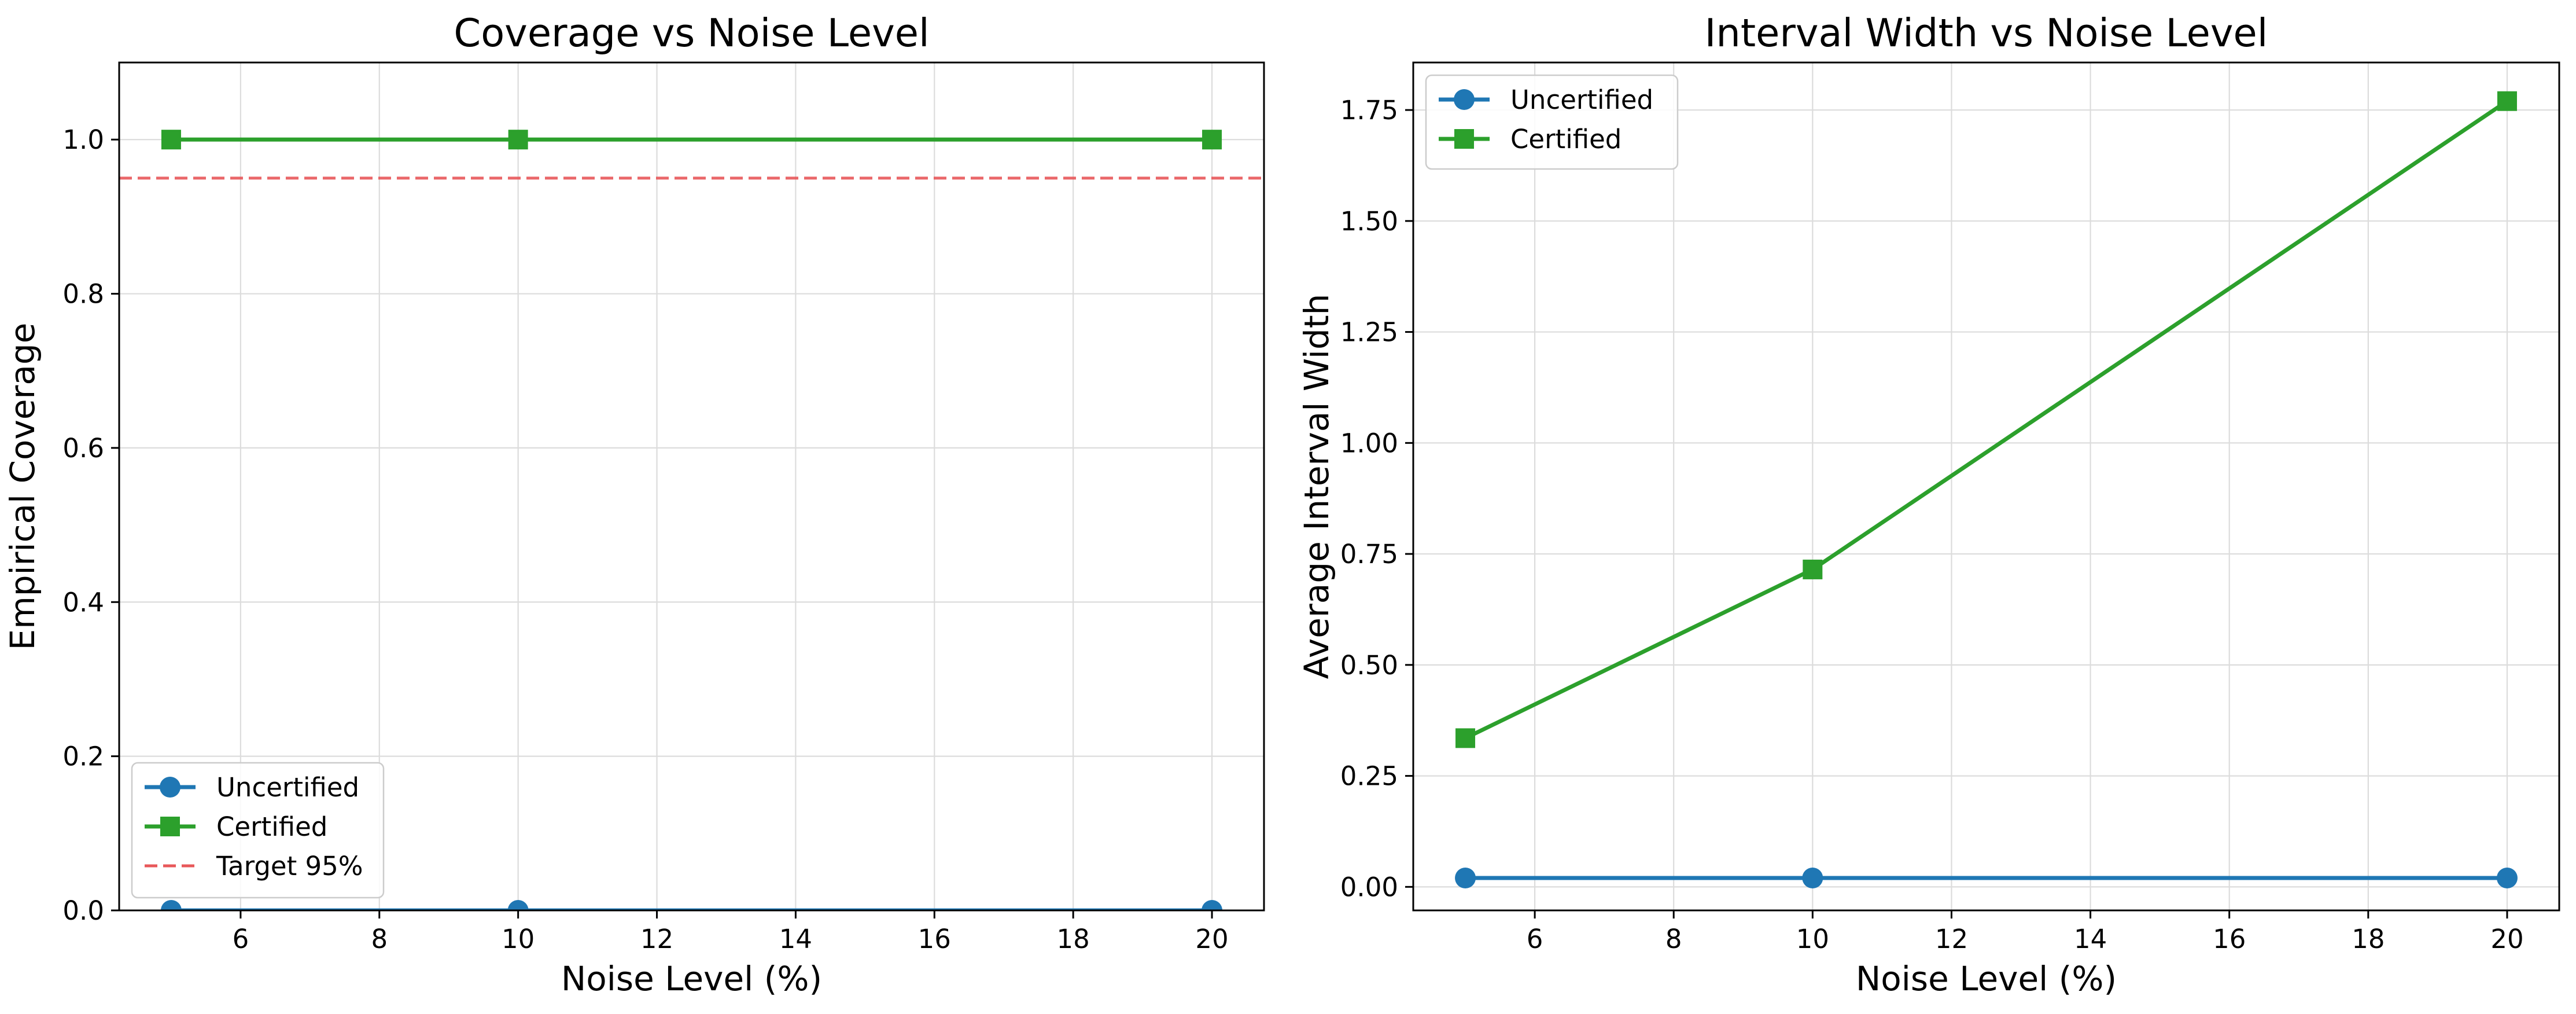  Describe the element at coordinates (83, 139) in the screenshot. I see `y-tick-label: 1.0` at that location.